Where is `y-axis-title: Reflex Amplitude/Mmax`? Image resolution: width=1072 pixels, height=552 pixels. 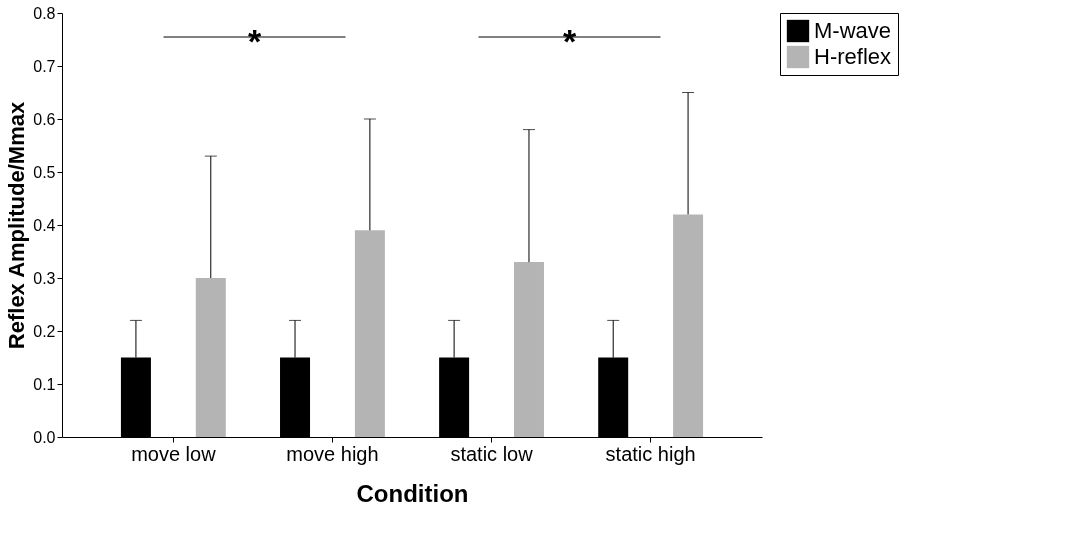
y-axis-title: Reflex Amplitude/Mmax is located at coordinates (17, 225).